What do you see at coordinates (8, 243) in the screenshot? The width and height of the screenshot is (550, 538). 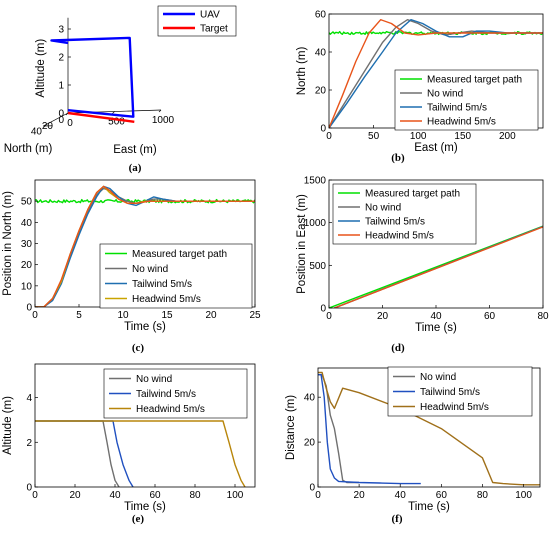 I see `y-axis-label: Position in North (m)` at bounding box center [8, 243].